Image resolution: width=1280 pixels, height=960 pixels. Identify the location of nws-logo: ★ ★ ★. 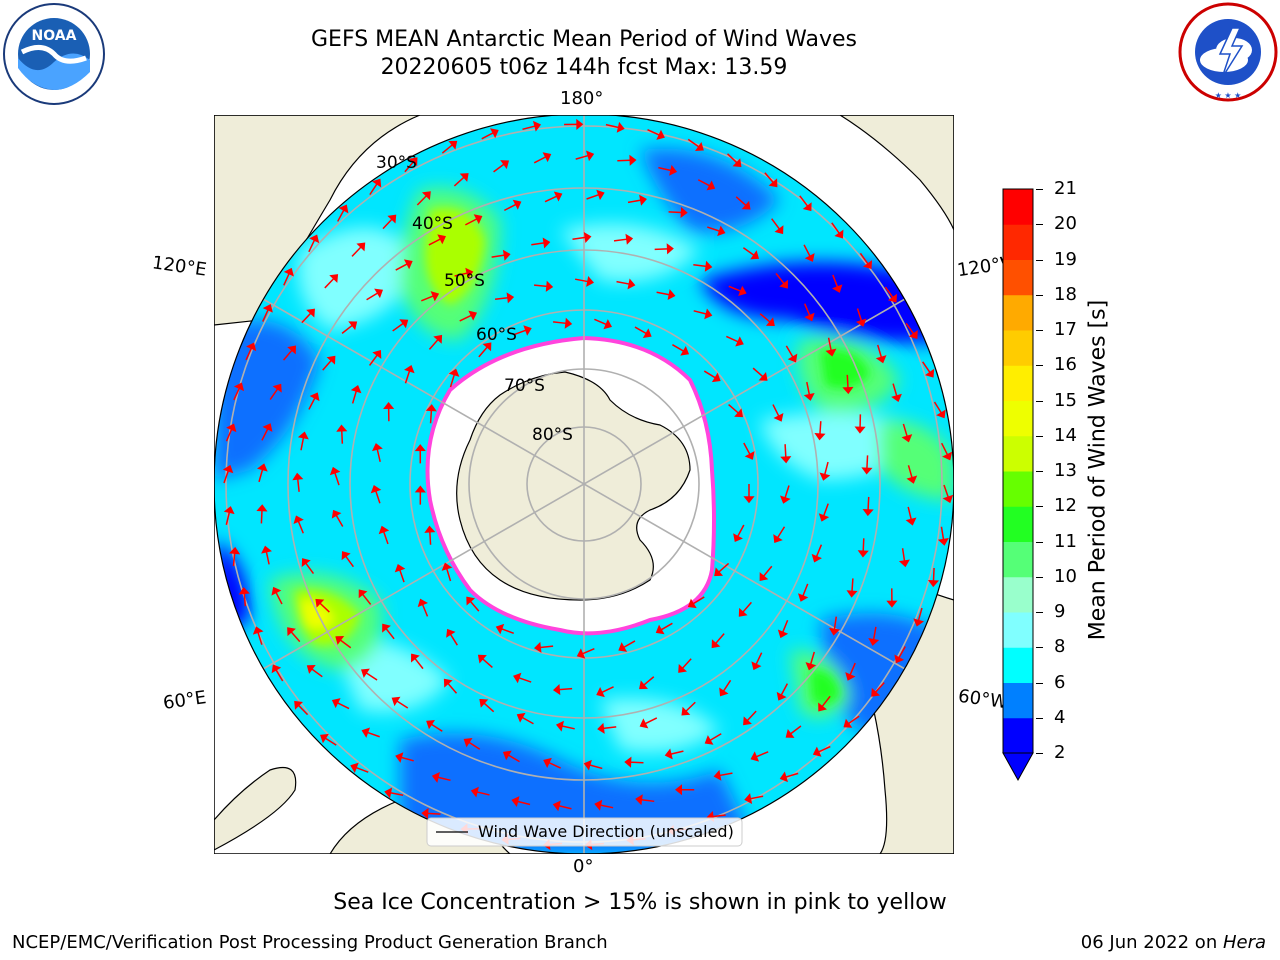
(1228, 52).